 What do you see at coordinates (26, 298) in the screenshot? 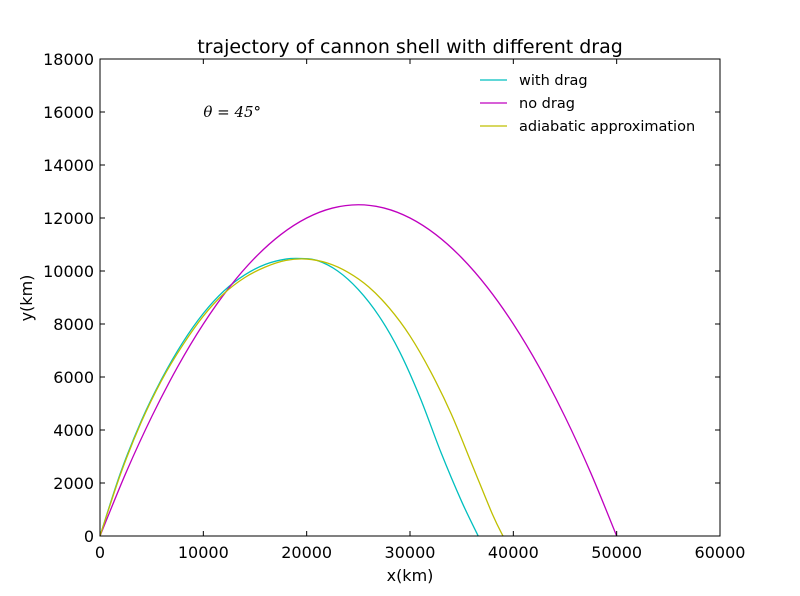
I see `y-axis-label: y(km)` at bounding box center [26, 298].